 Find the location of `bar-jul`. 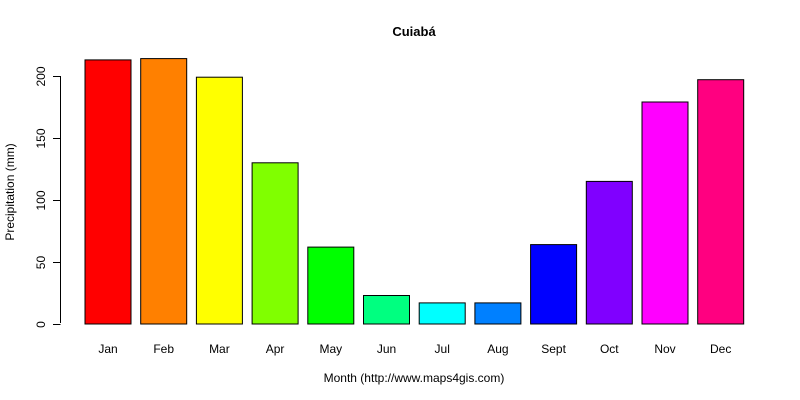

bar-jul is located at coordinates (442, 313).